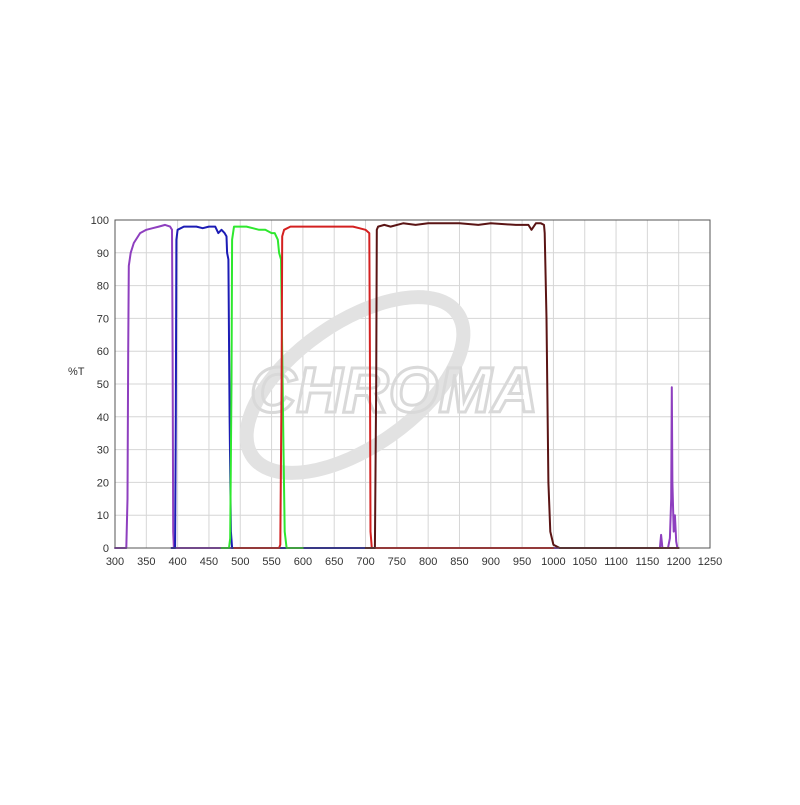 This screenshot has width=800, height=805. What do you see at coordinates (334, 562) in the screenshot?
I see `x-tick-label: 650` at bounding box center [334, 562].